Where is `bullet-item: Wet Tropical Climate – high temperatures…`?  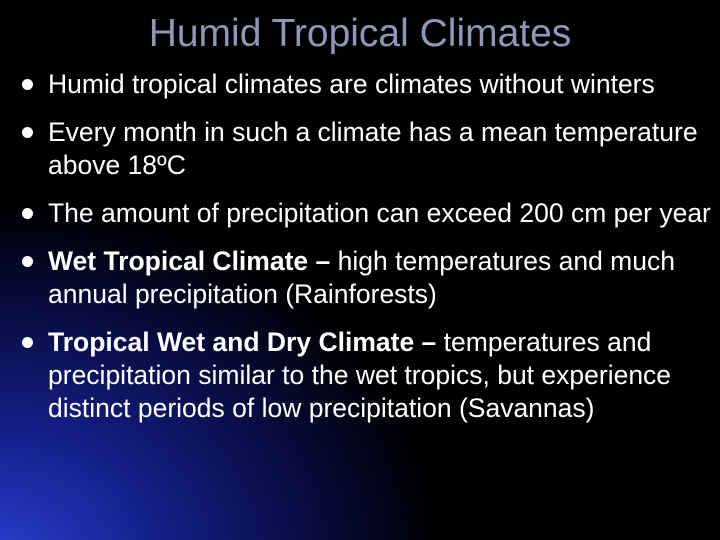
bullet-item: Wet Tropical Climate – high temperatures… is located at coordinates (360, 278).